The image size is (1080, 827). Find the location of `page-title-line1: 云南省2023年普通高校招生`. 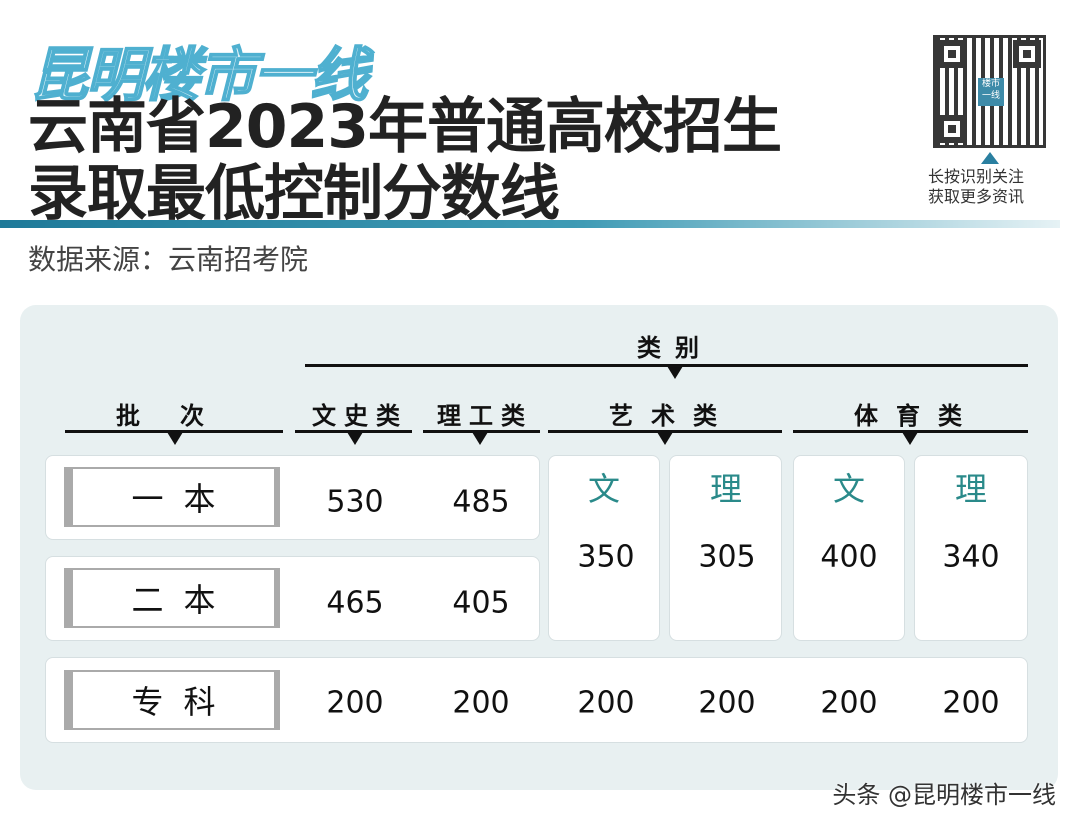

page-title-line1: 云南省2023年普通高校招生 is located at coordinates (405, 127).